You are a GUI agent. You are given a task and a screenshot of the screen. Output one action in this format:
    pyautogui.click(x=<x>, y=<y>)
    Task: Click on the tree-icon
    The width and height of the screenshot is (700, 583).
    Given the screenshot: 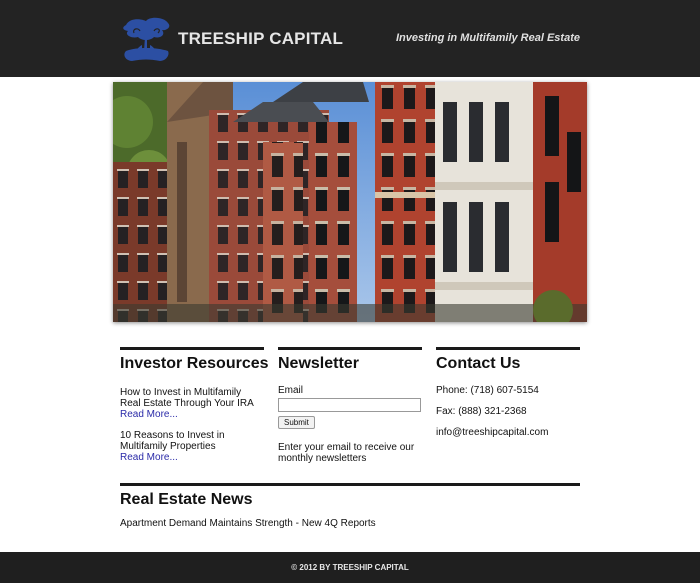 What is the action you would take?
    pyautogui.click(x=146, y=39)
    